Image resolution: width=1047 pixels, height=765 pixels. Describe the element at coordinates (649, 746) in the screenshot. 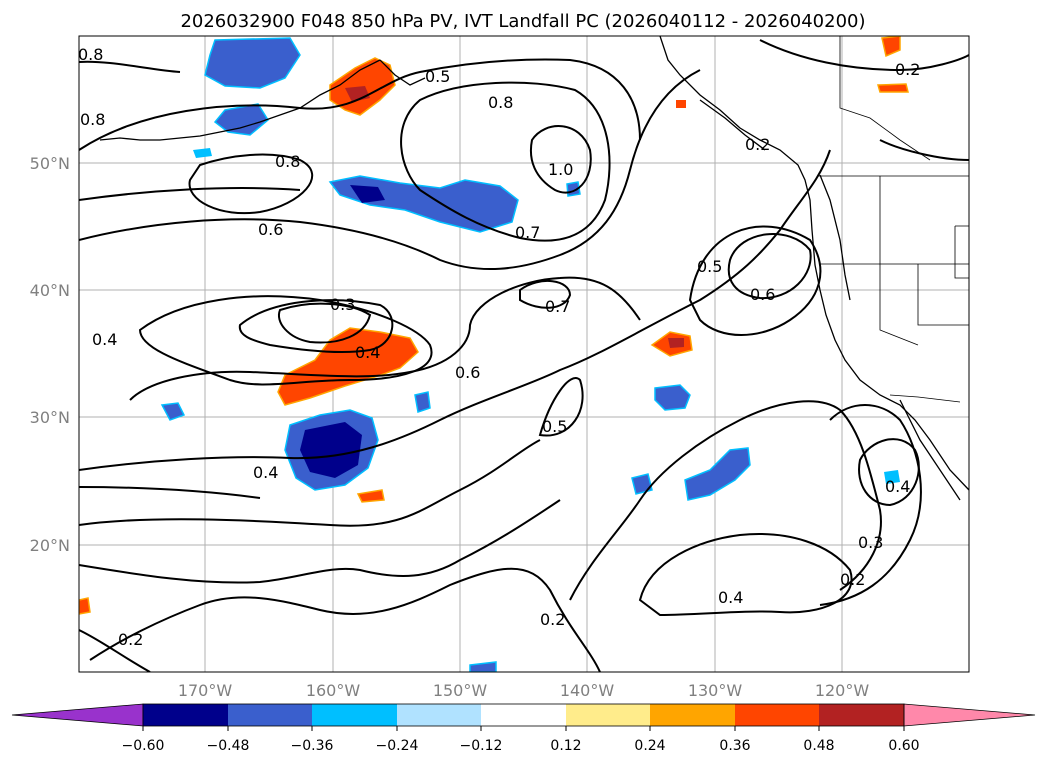

I see `colorbar-tick-label: 0.24` at that location.